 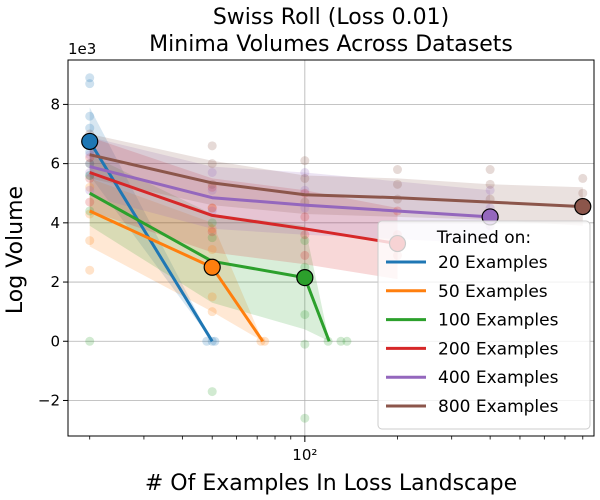 I want to click on legend-title: Trained on:, so click(x=483, y=238).